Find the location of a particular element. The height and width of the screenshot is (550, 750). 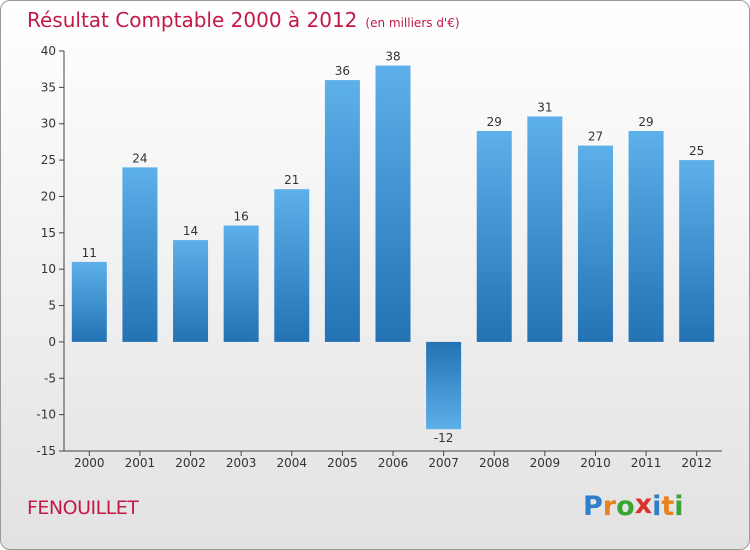

x-tick-label: 2007 is located at coordinates (443, 463).